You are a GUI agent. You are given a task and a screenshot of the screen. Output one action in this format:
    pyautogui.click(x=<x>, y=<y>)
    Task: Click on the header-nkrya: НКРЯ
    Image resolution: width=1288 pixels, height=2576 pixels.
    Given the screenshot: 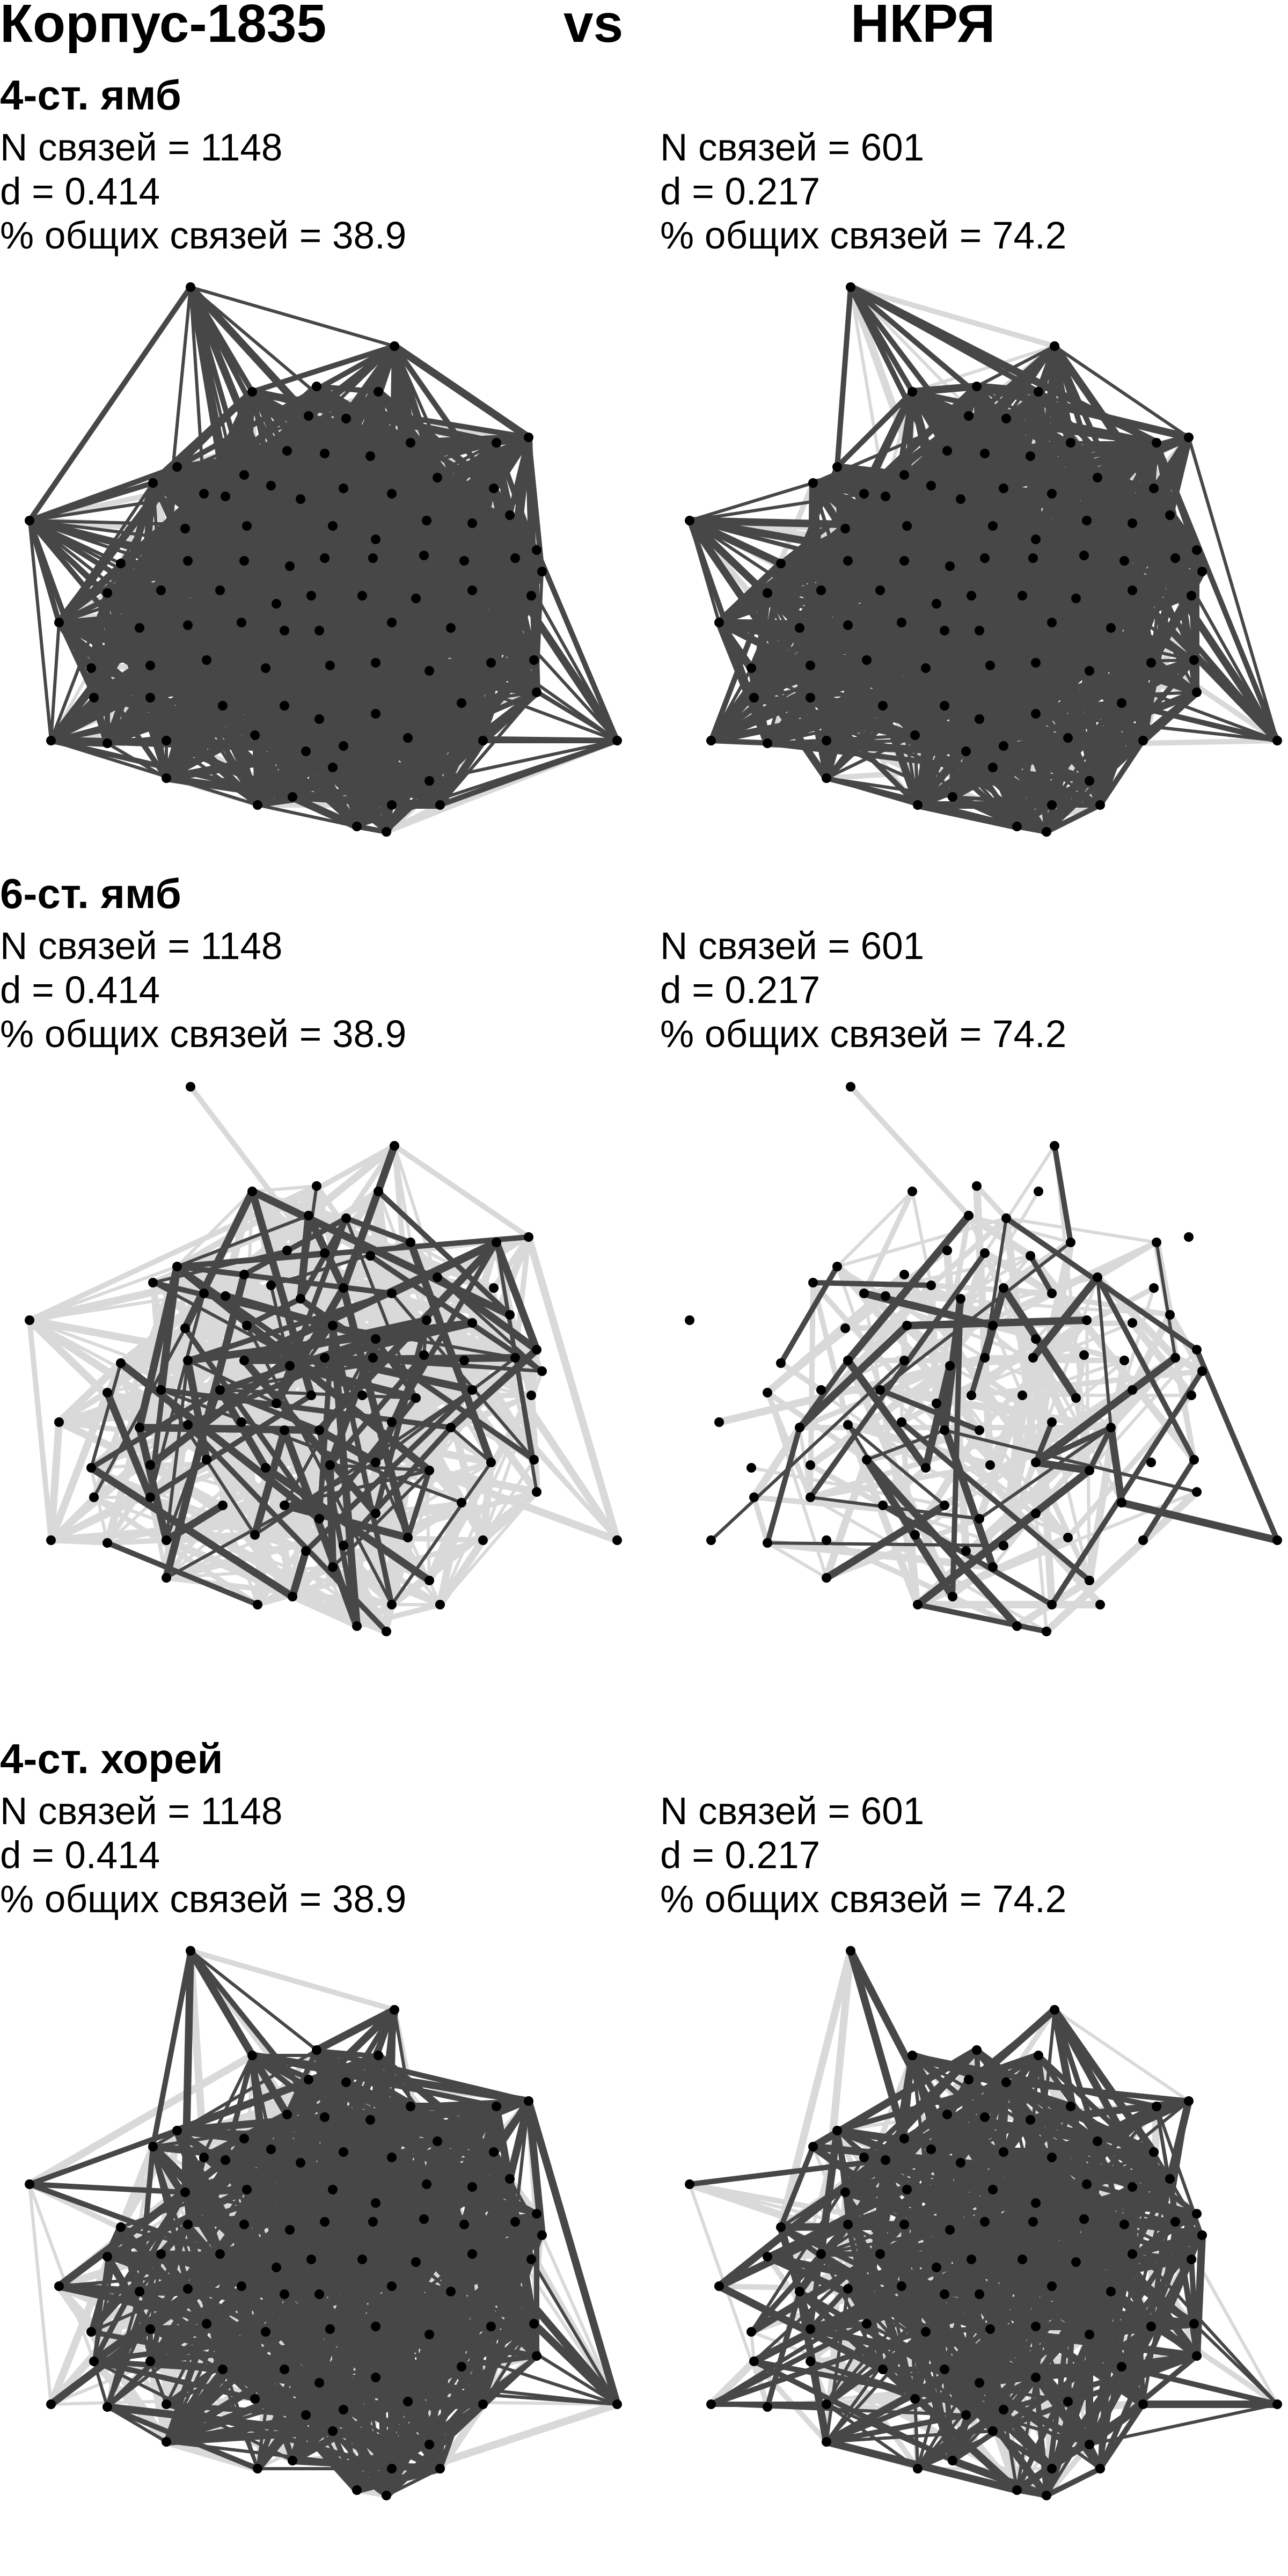 What is the action you would take?
    pyautogui.click(x=923, y=27)
    